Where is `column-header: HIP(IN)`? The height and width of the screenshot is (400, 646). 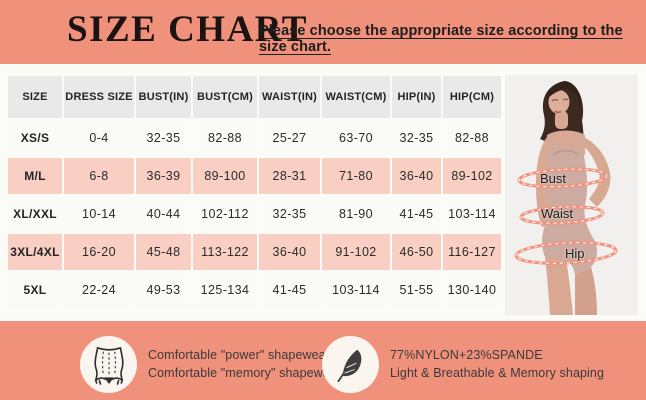 column-header: HIP(IN) is located at coordinates (416, 97).